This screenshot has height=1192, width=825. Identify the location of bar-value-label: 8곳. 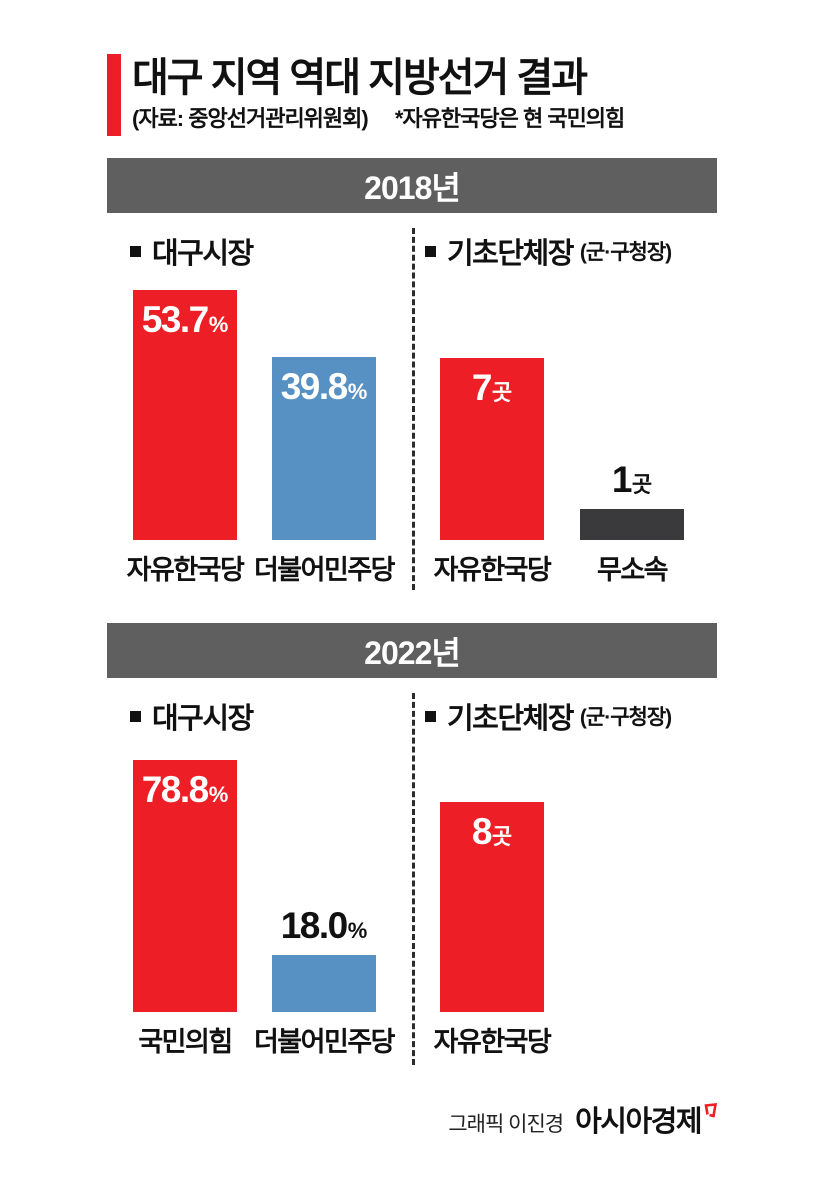
(492, 832).